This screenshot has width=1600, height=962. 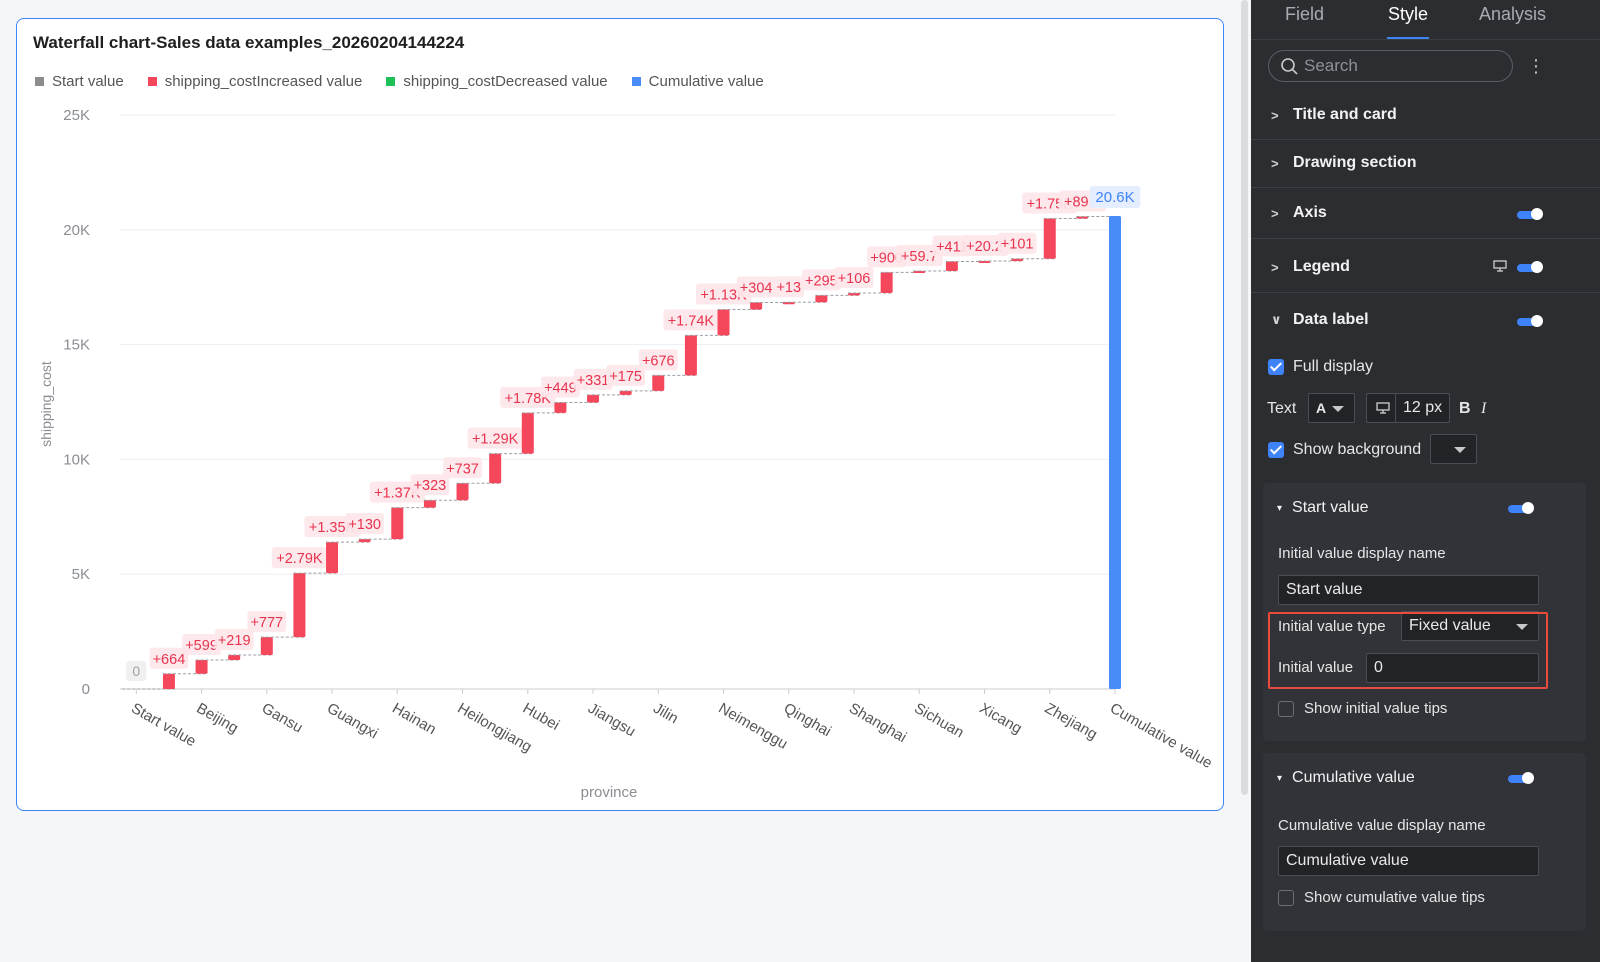 I want to click on section-legend: > Legend, so click(x=1425, y=266).